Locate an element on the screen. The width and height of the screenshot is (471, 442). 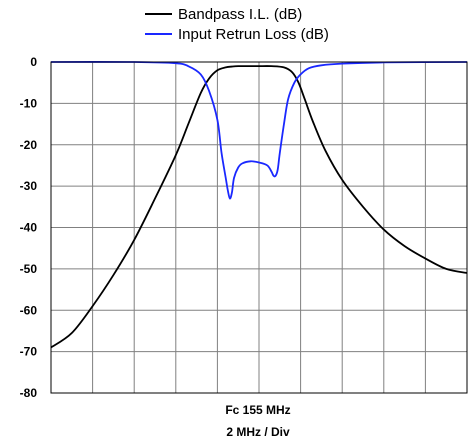
y-axis-tick-labels: 0 -10 -20 -30 -40 -50 -60 -70 -80 is located at coordinates (29, 227).